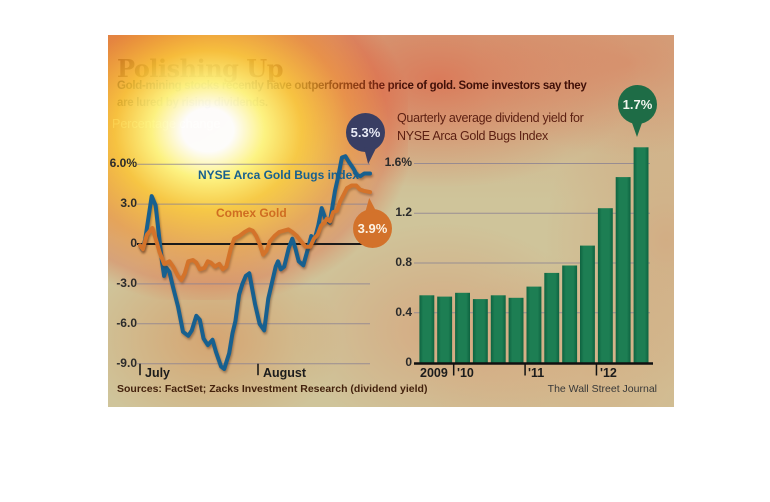 The height and width of the screenshot is (502, 770). Describe the element at coordinates (533, 261) in the screenshot. I see `bar-chart-group` at that location.